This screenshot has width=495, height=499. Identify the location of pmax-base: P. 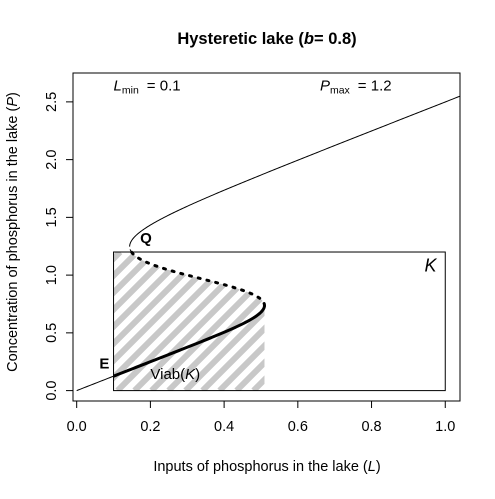
(325, 85).